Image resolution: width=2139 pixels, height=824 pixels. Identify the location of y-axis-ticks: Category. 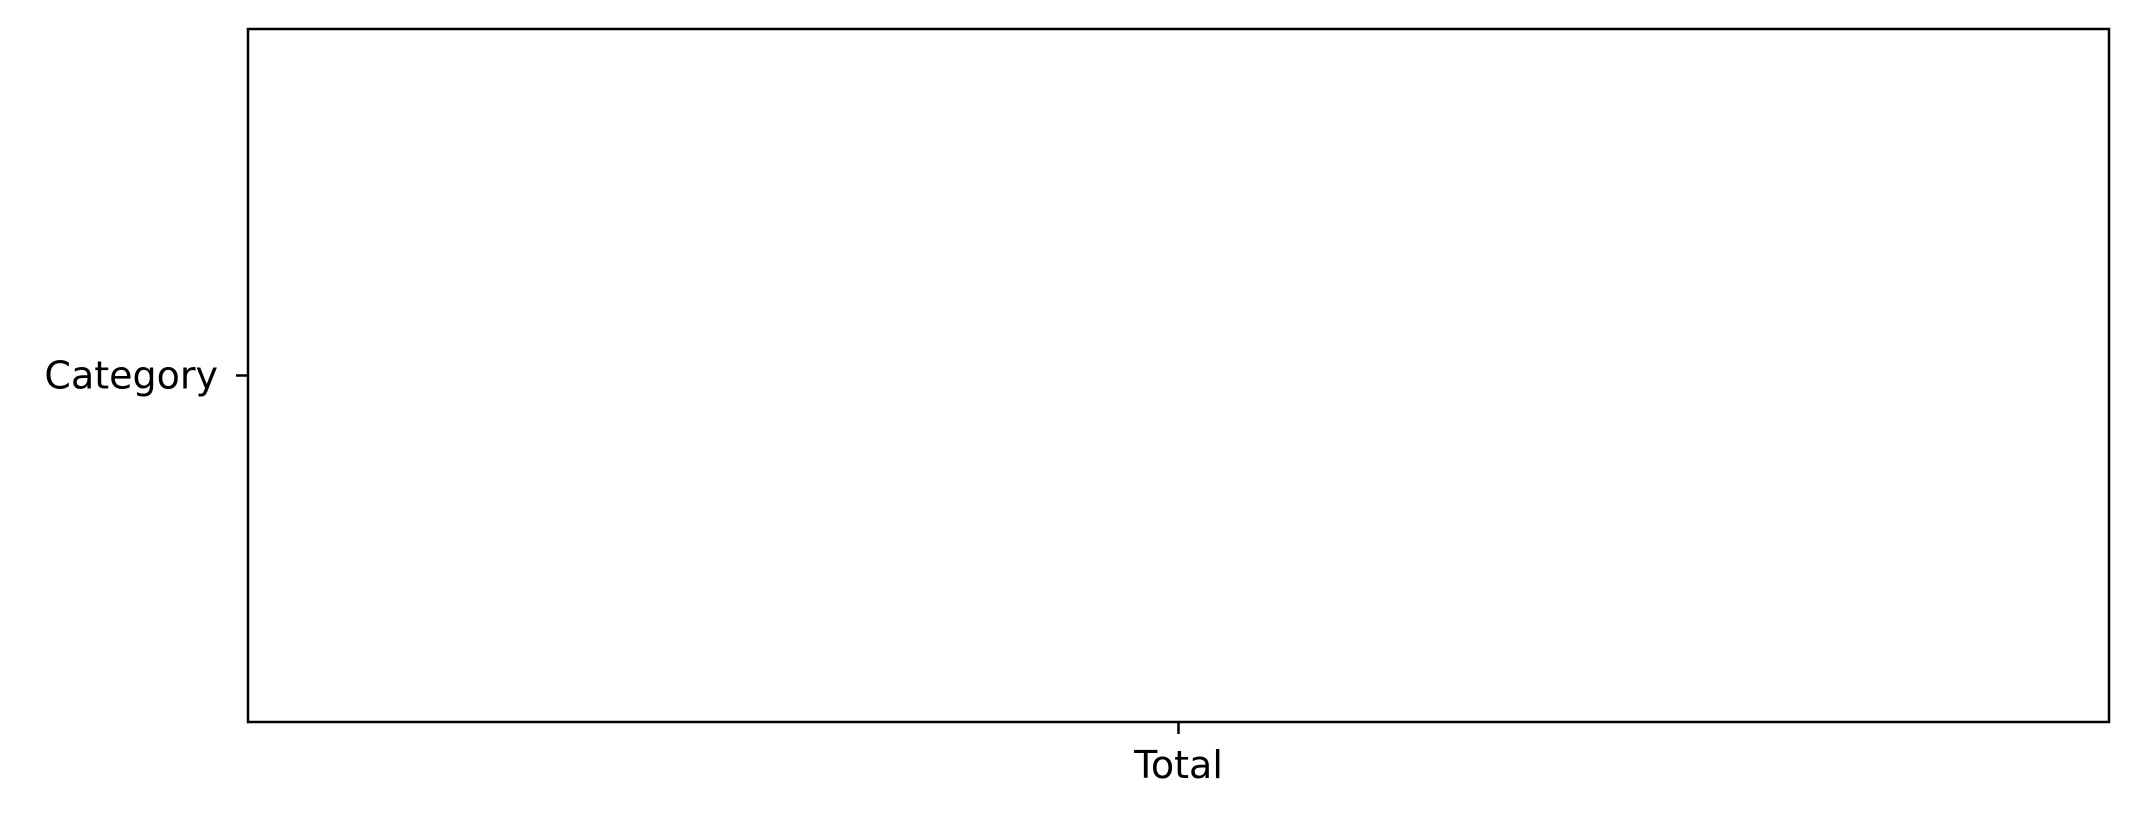
(146, 376).